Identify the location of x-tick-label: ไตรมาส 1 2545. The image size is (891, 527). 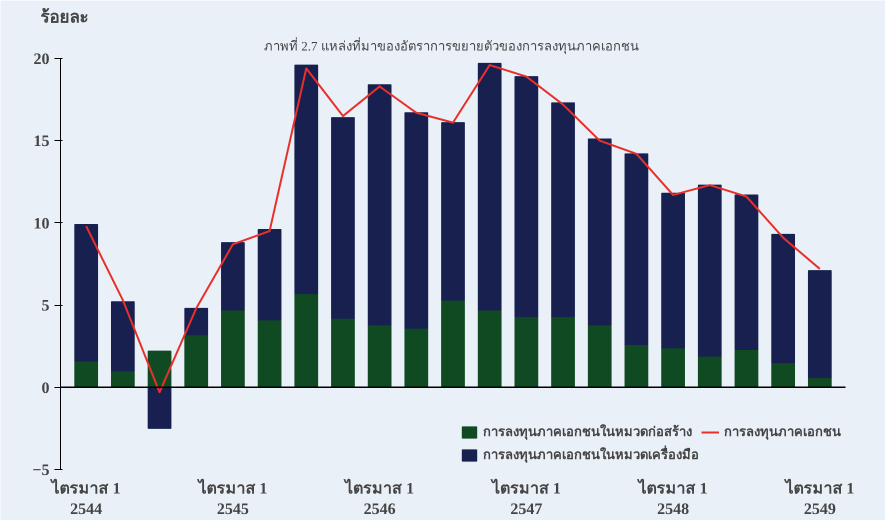
(232, 498).